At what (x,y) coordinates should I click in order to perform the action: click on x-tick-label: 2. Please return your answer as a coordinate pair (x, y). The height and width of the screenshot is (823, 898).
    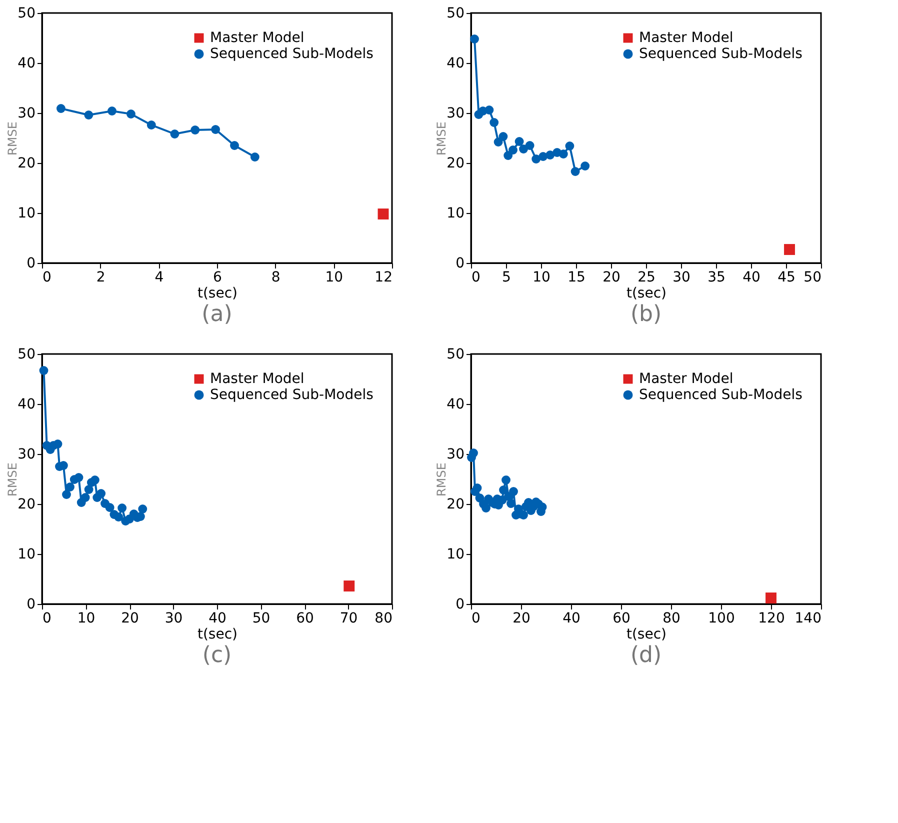
    Looking at the image, I should click on (101, 278).